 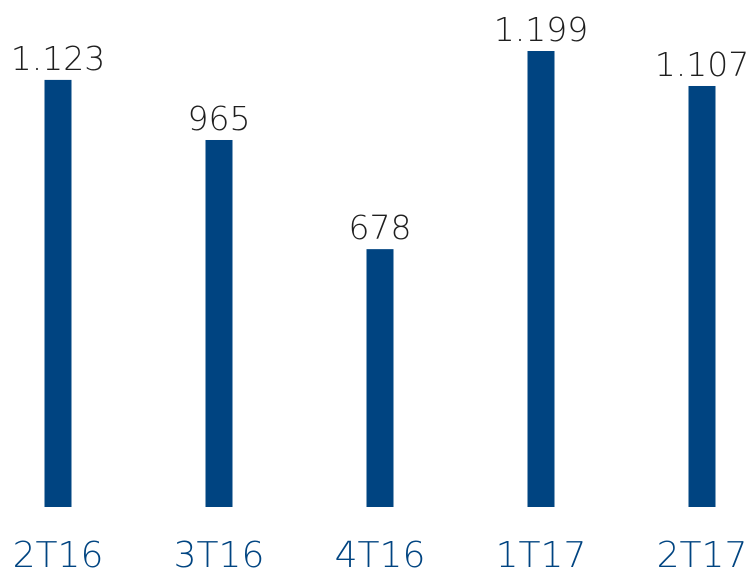 I want to click on bar-2t17, so click(x=702, y=296).